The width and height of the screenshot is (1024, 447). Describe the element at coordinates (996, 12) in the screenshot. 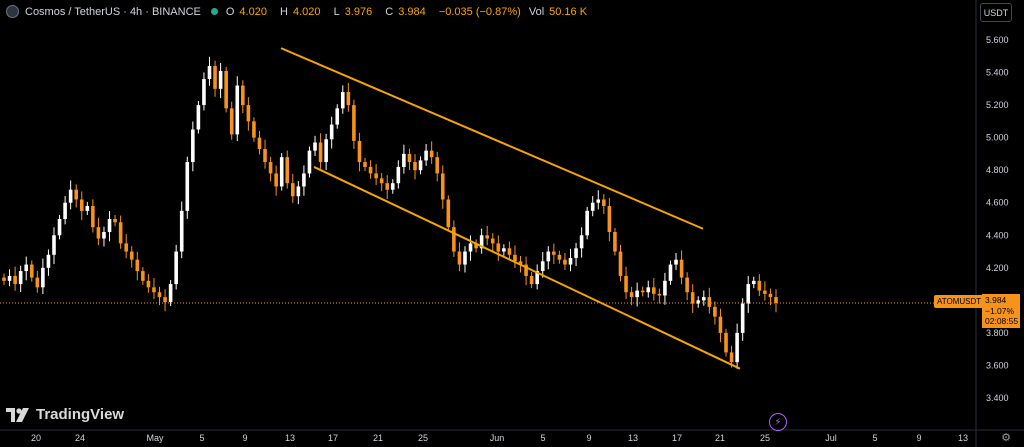

I see `currency-unit-button: USDT` at that location.